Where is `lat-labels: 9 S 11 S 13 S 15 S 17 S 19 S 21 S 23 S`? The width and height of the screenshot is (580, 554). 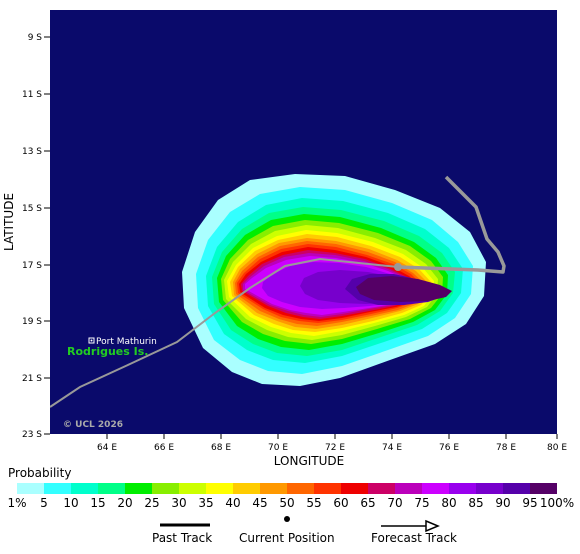
lat-labels: 9 S 11 S 13 S 15 S 17 S 19 S 21 S 23 S is located at coordinates (32, 236).